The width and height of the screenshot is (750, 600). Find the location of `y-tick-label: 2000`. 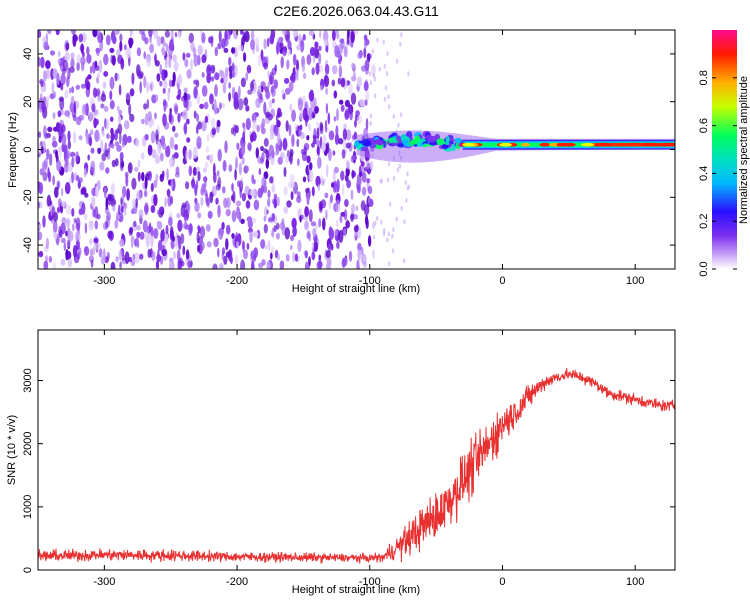

y-tick-label: 2000 is located at coordinates (28, 443).